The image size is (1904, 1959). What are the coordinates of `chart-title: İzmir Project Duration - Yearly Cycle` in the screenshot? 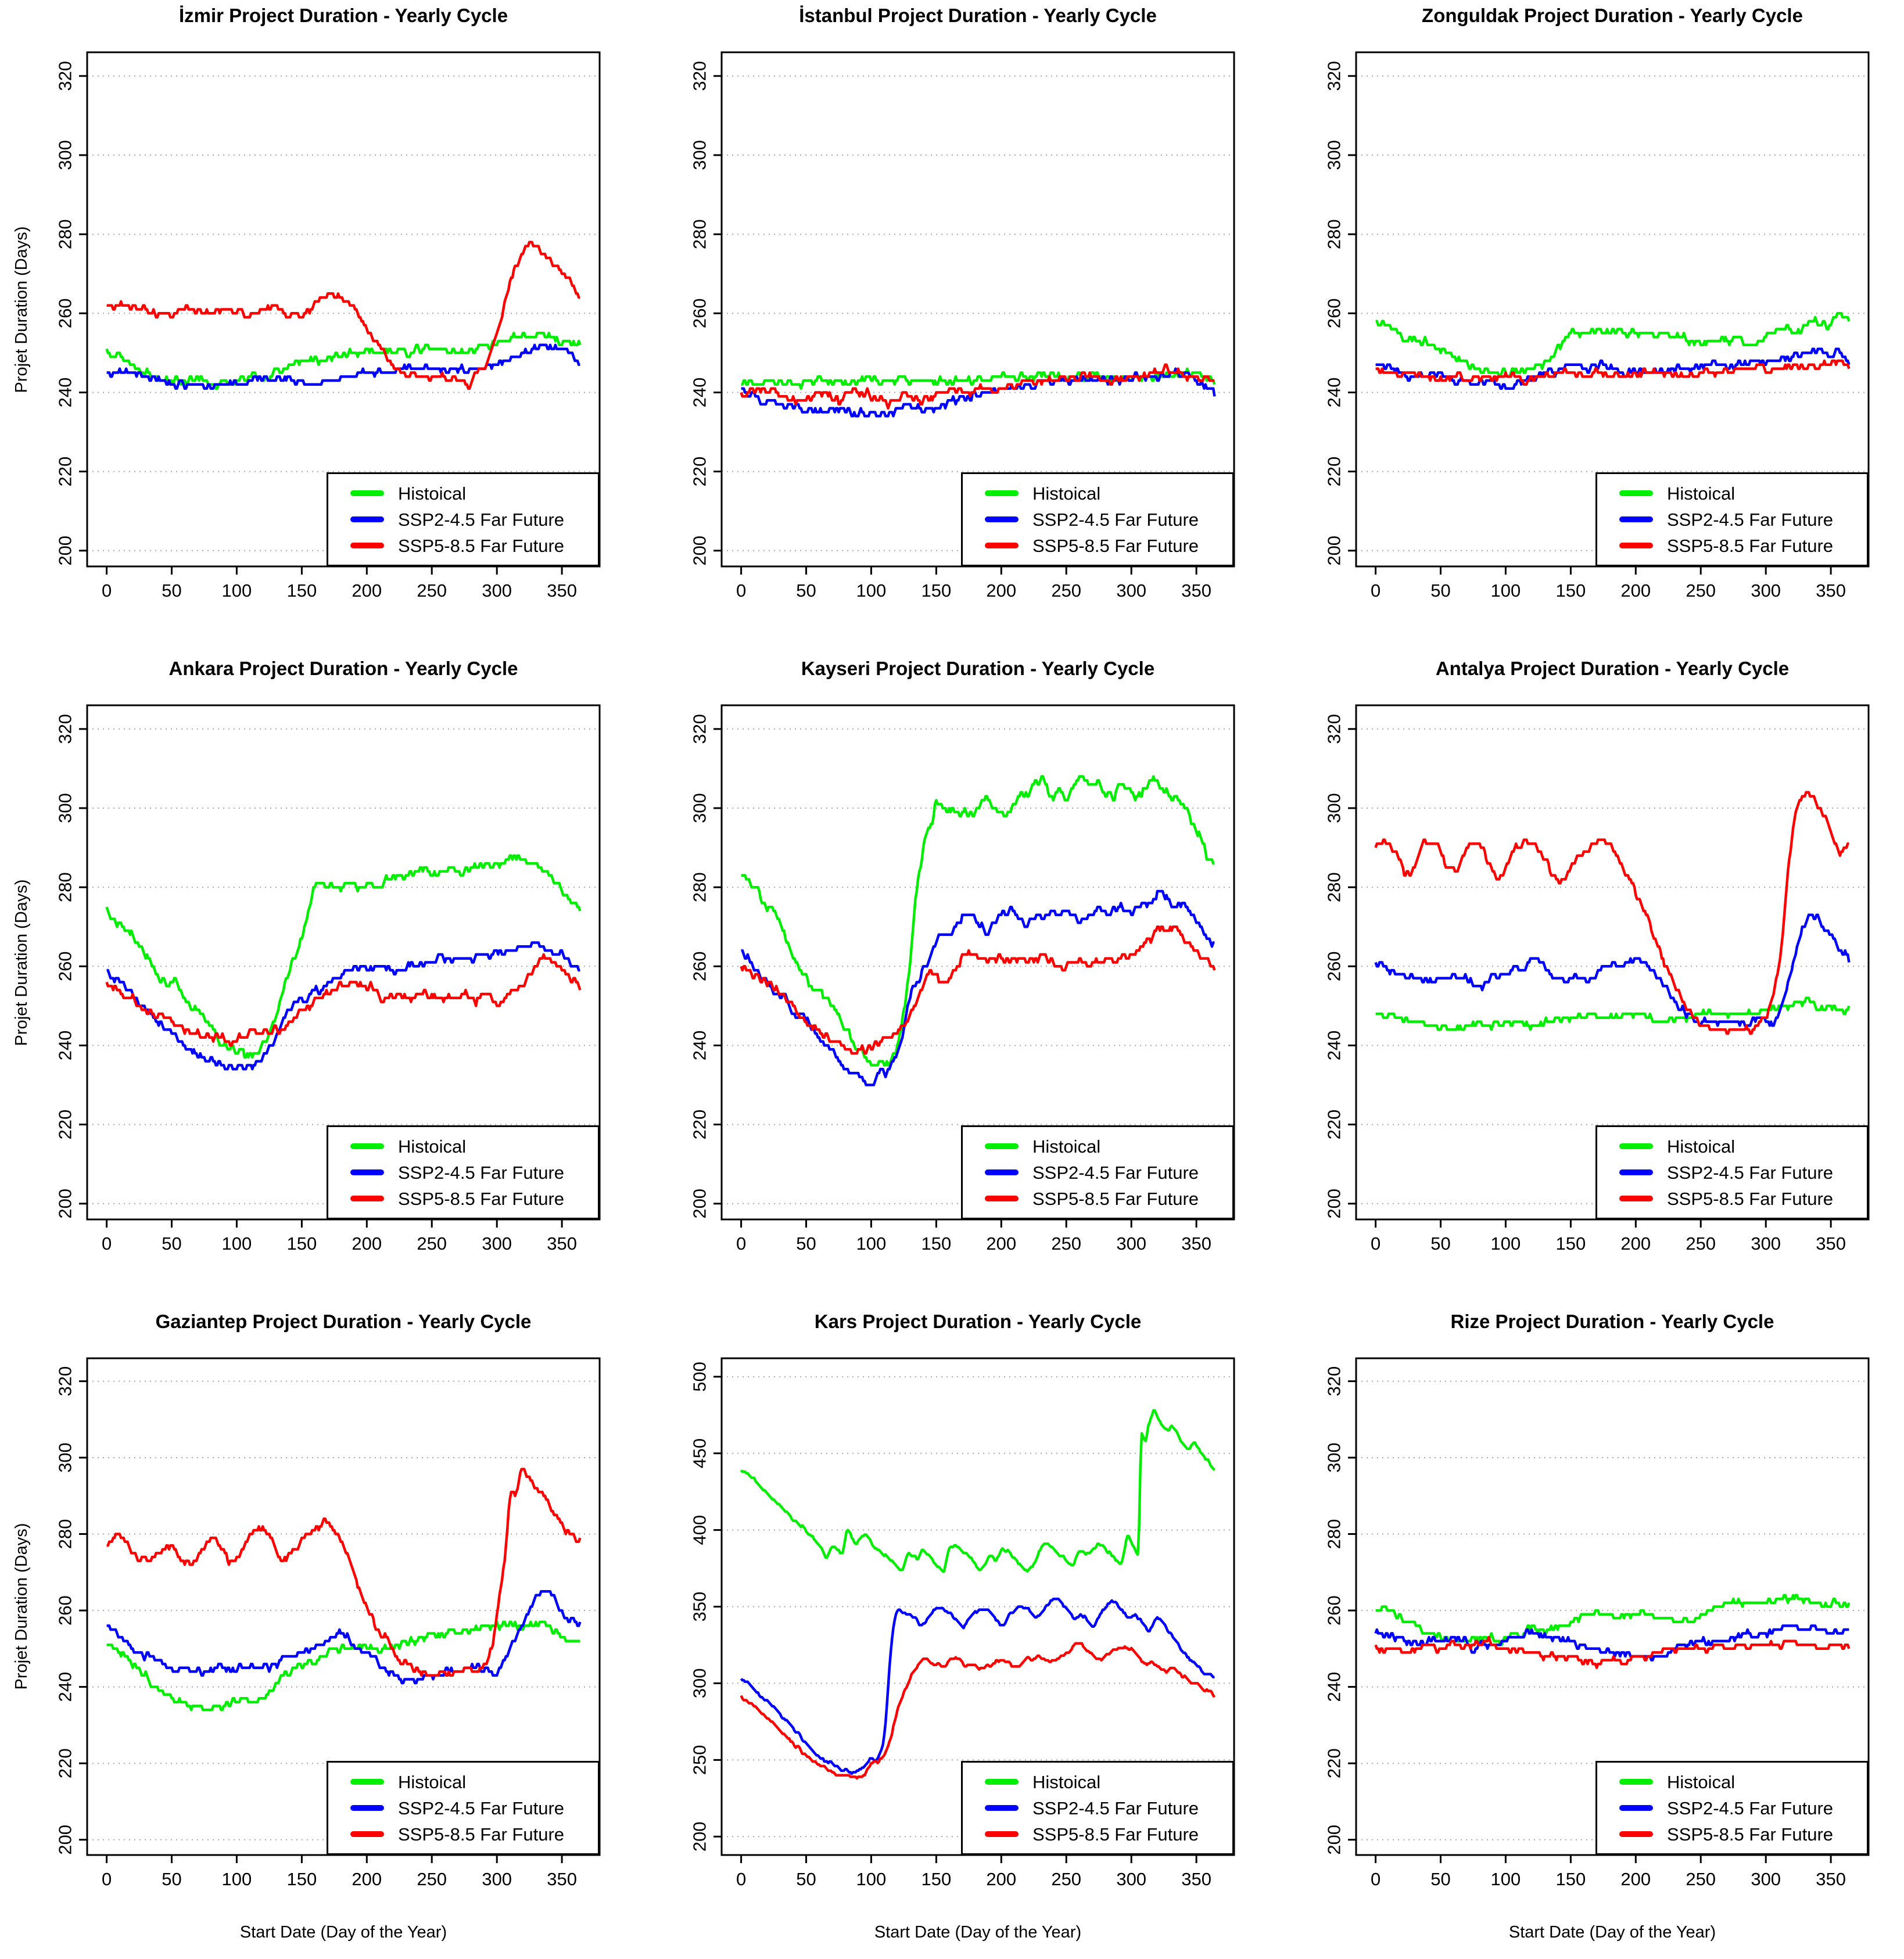 It's located at (343, 16).